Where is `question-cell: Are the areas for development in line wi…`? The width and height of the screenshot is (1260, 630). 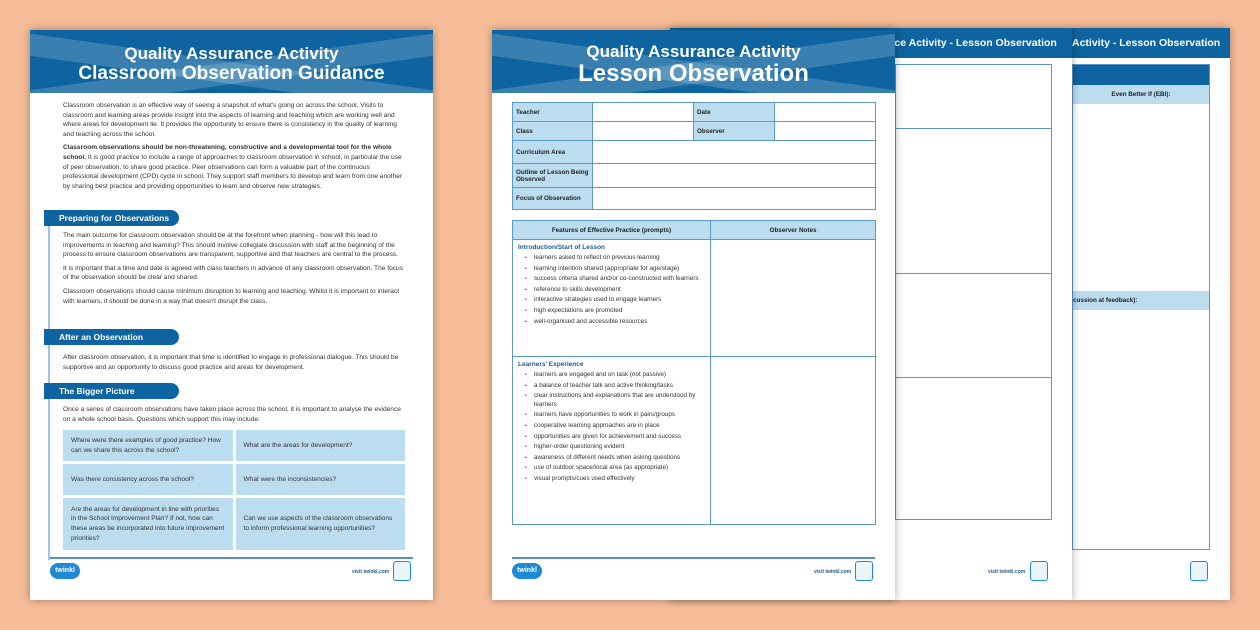 question-cell: Are the areas for development in line wi… is located at coordinates (148, 524).